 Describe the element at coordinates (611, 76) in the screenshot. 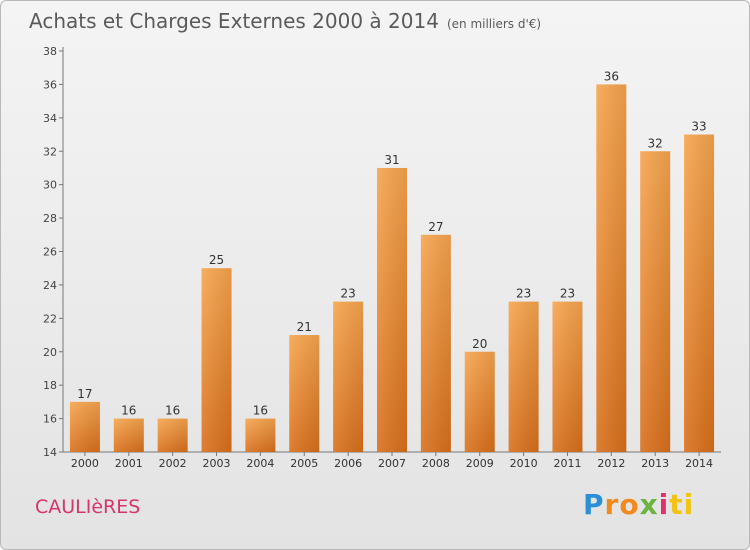

I see `bar-value-label: 36` at that location.